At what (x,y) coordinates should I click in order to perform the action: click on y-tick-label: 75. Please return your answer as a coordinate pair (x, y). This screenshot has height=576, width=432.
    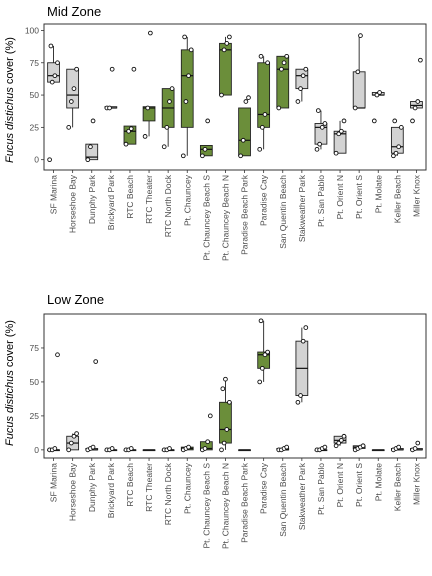
    Looking at the image, I should click on (35, 348).